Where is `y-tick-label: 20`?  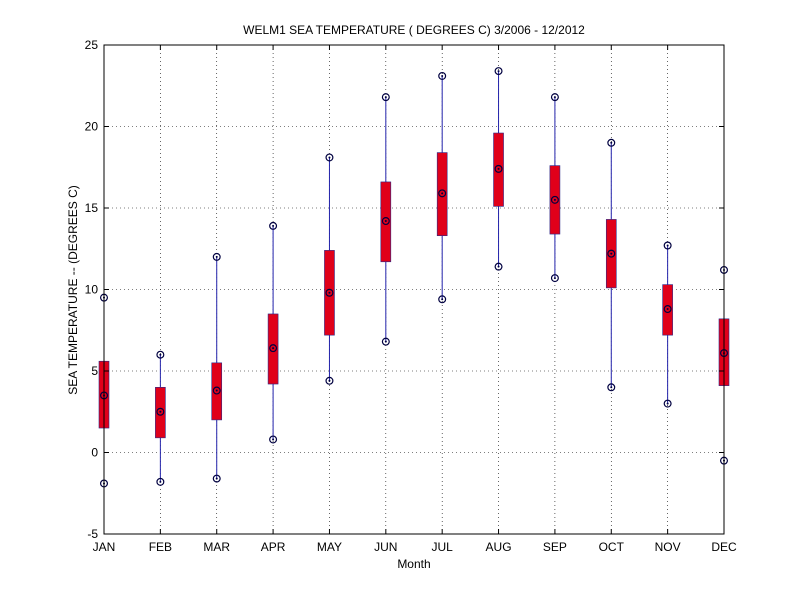
y-tick-label: 20 is located at coordinates (92, 127).